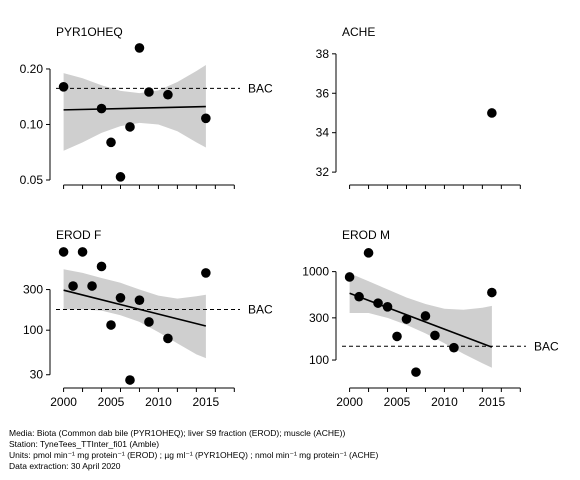  I want to click on y-tick-label: 38, so click(323, 54).